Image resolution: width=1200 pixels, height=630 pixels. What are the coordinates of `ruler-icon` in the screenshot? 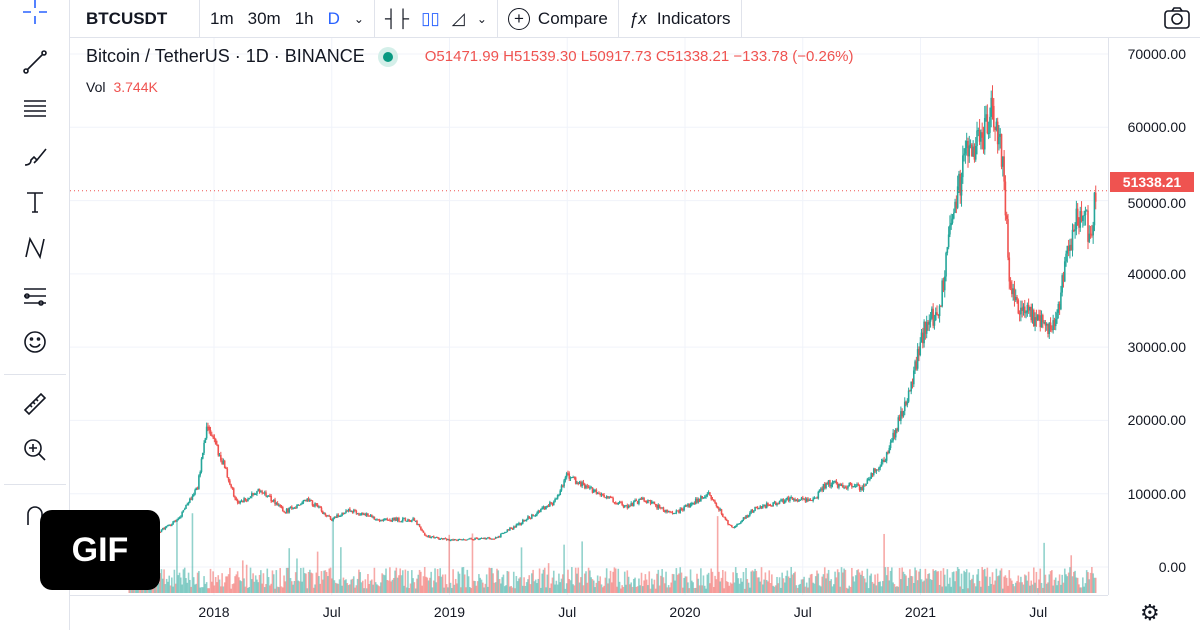 It's located at (35, 404).